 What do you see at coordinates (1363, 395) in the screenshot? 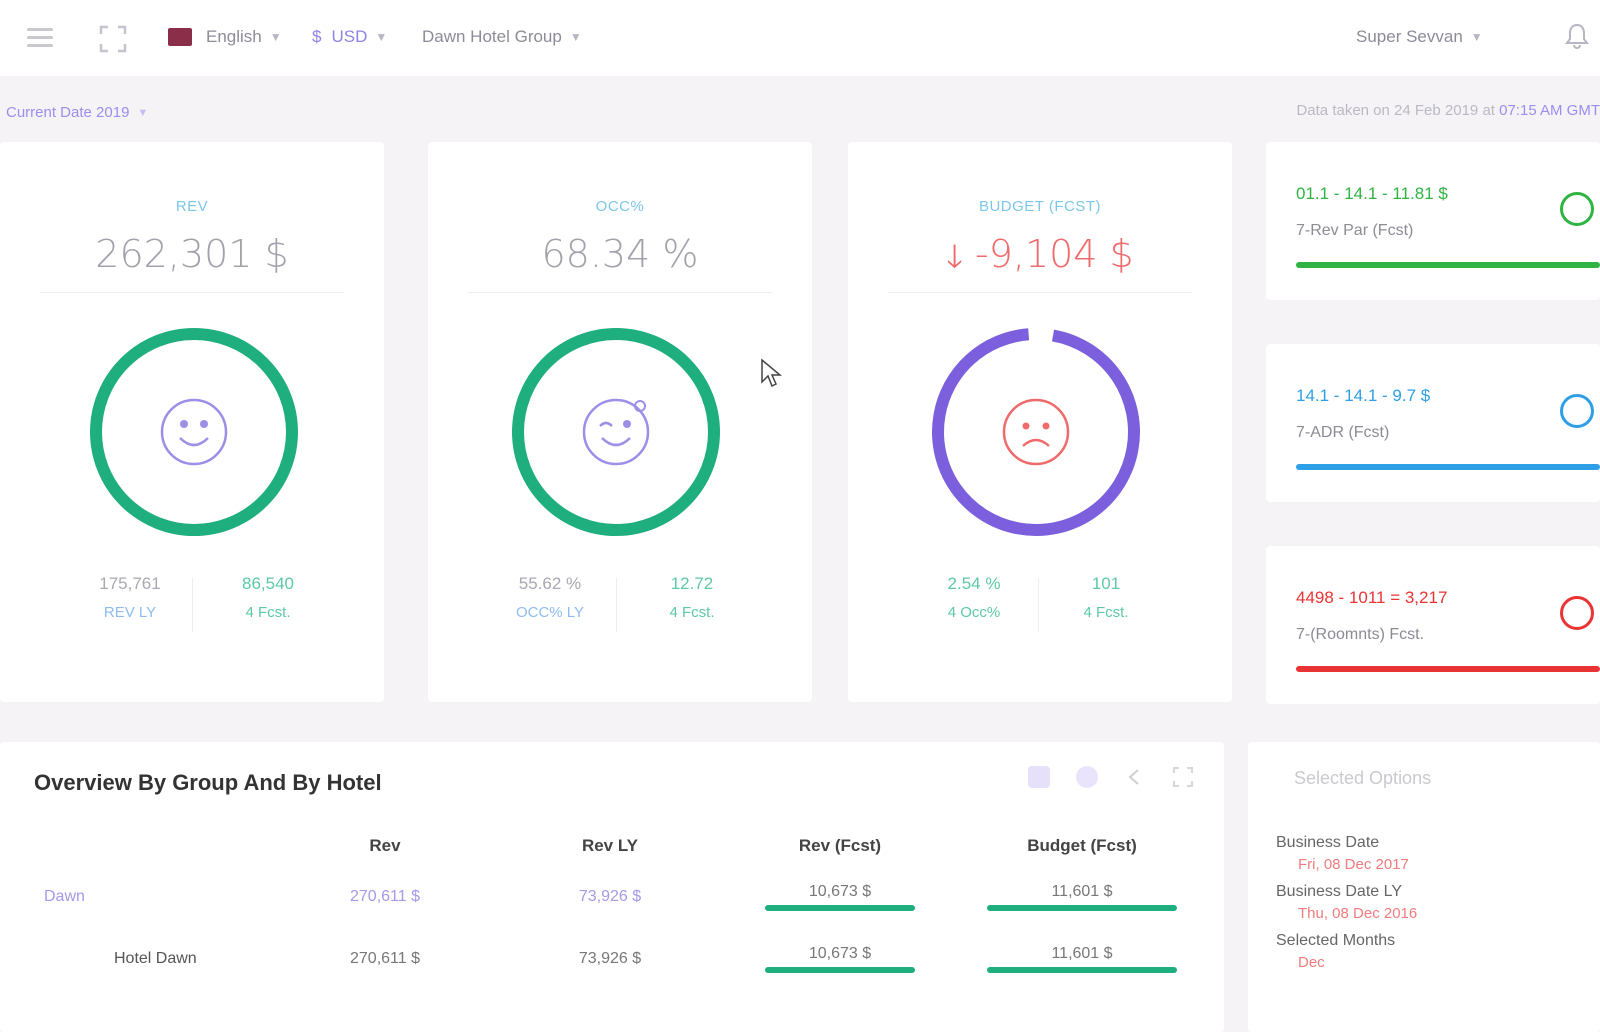
I see `side-card-title: 14.1 - 14.1 - 9.7 $` at bounding box center [1363, 395].